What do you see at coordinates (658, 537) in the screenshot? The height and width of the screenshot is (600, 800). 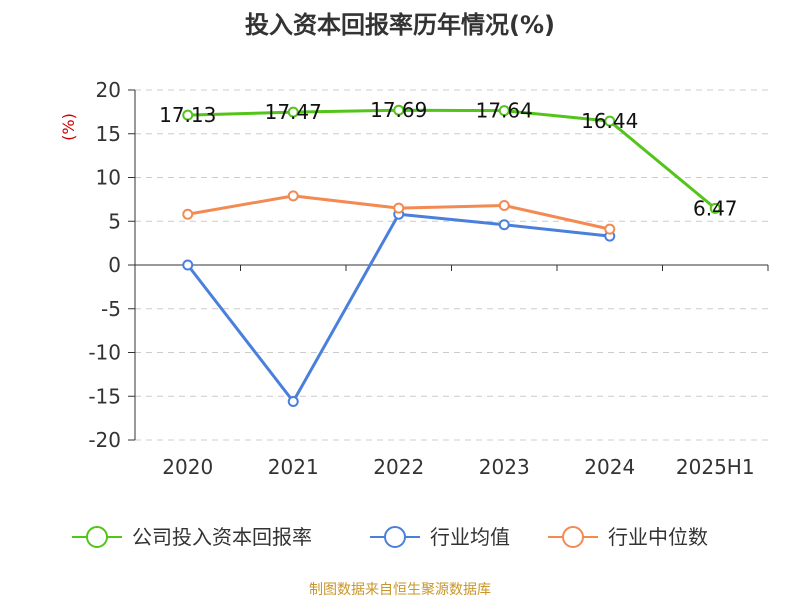 I see `legend-label: 行业中位数` at bounding box center [658, 537].